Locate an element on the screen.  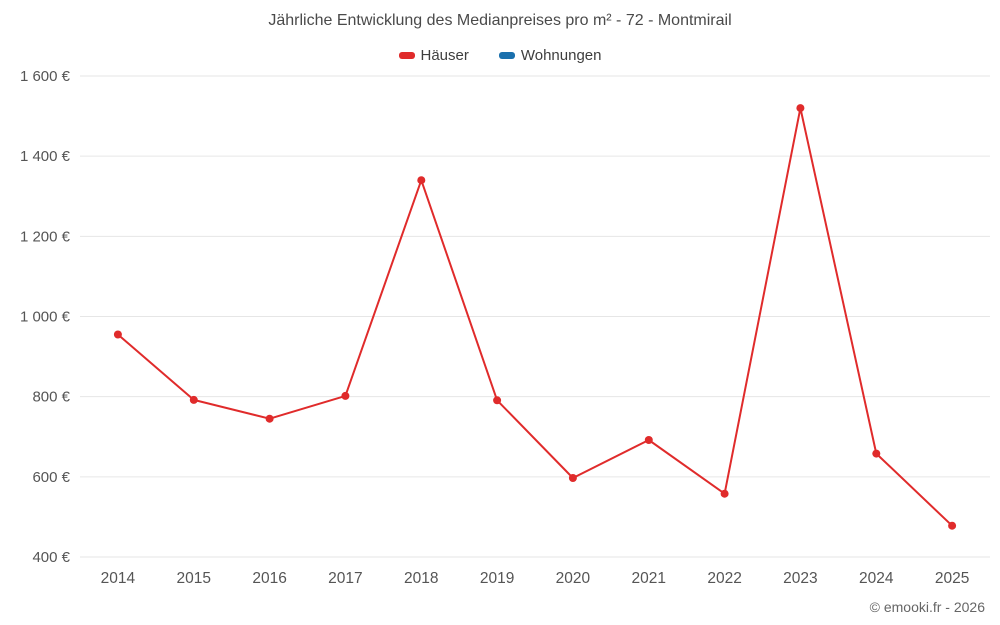
x-tick-label: 2024 is located at coordinates (876, 578).